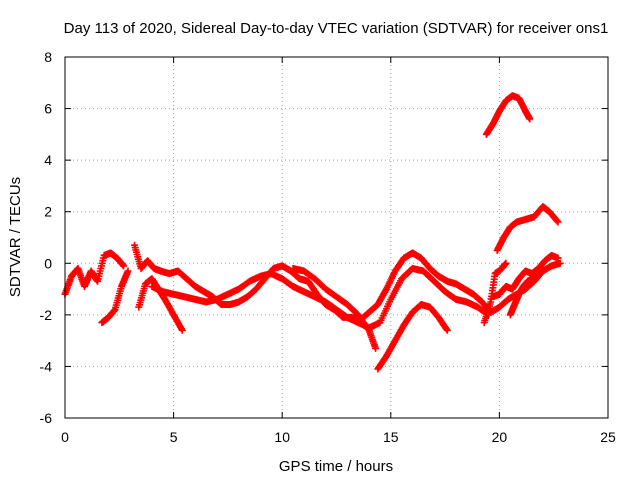 Image resolution: width=640 pixels, height=480 pixels. What do you see at coordinates (527, 228) in the screenshot?
I see `series-markers` at bounding box center [527, 228].